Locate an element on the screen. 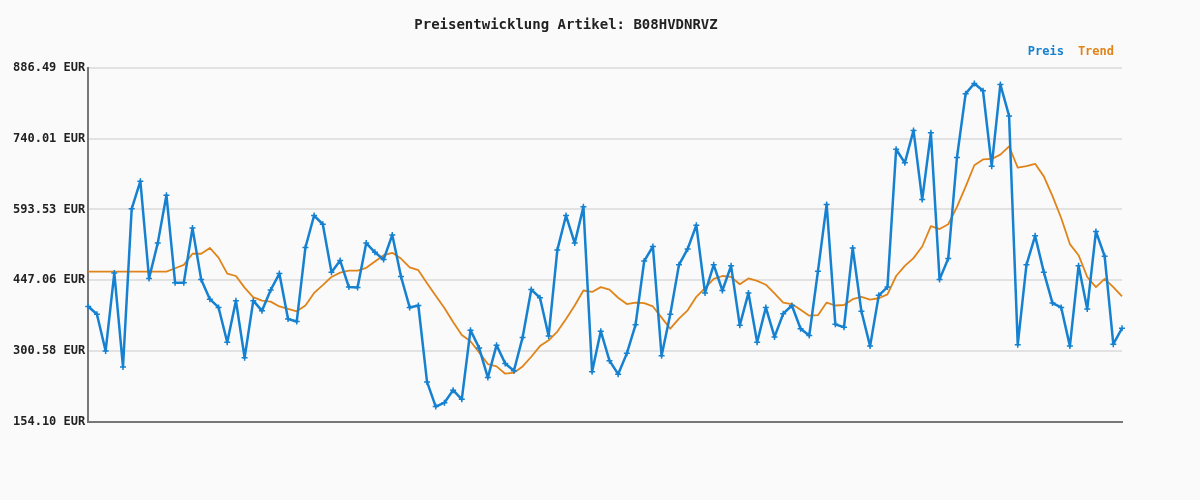 The image size is (1200, 500). y-tick-label: 154.10 EUR is located at coordinates (50, 421).